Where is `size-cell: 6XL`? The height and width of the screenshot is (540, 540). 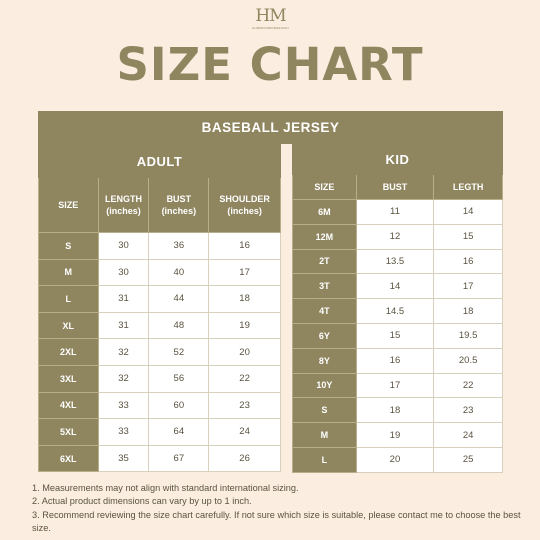
size-cell: 6XL is located at coordinates (68, 458).